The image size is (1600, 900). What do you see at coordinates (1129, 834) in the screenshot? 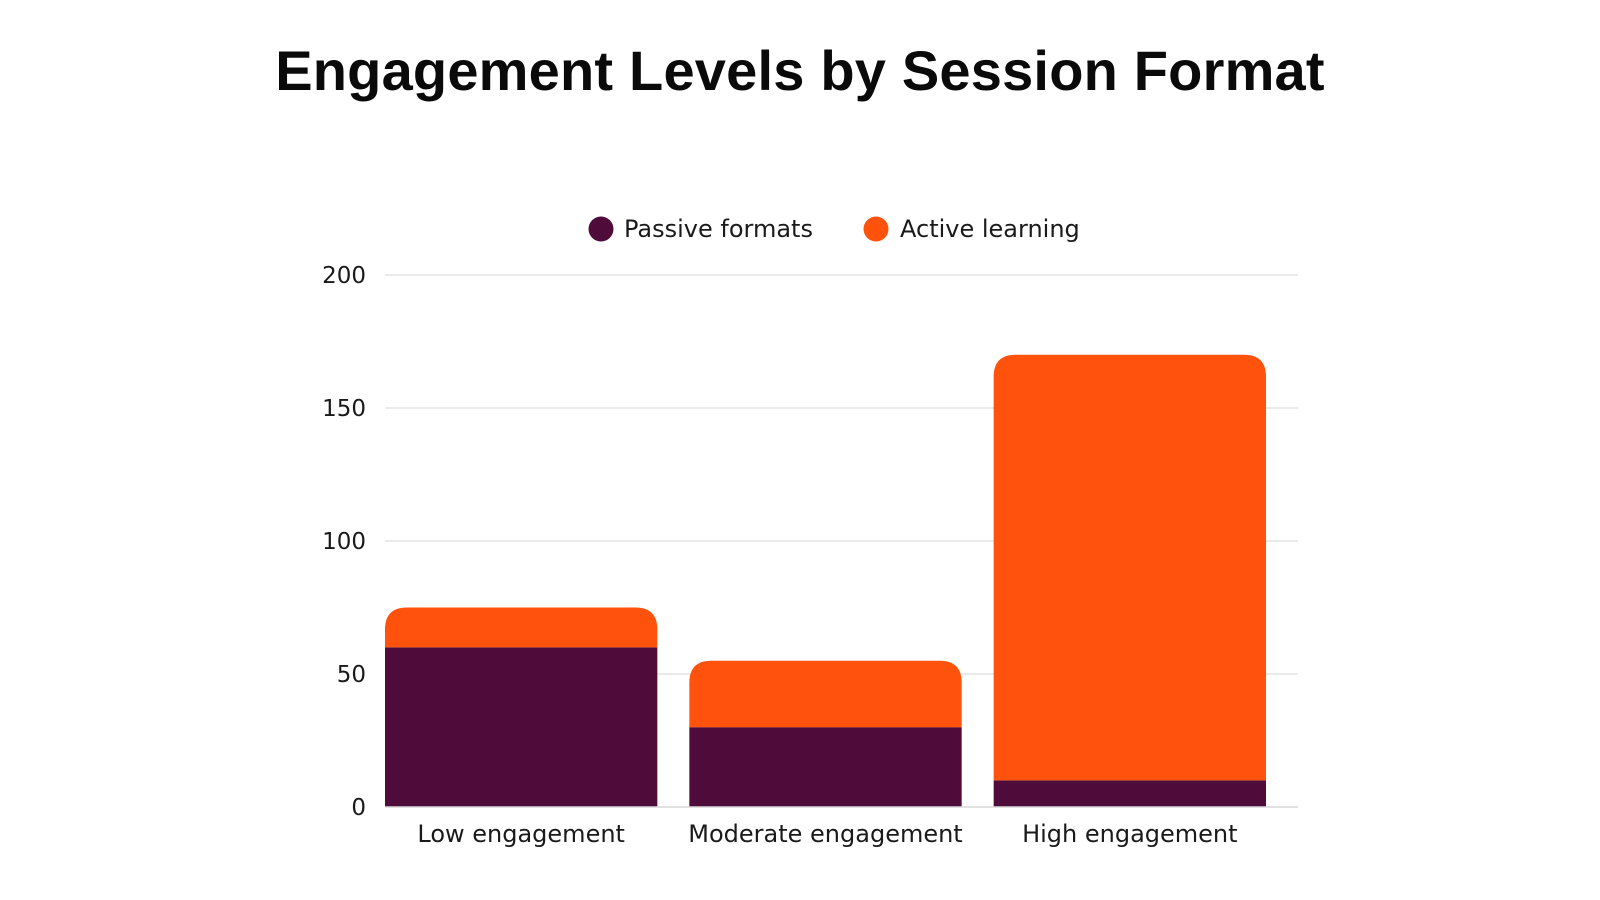
I see `x-category-label: High engagement` at bounding box center [1129, 834].